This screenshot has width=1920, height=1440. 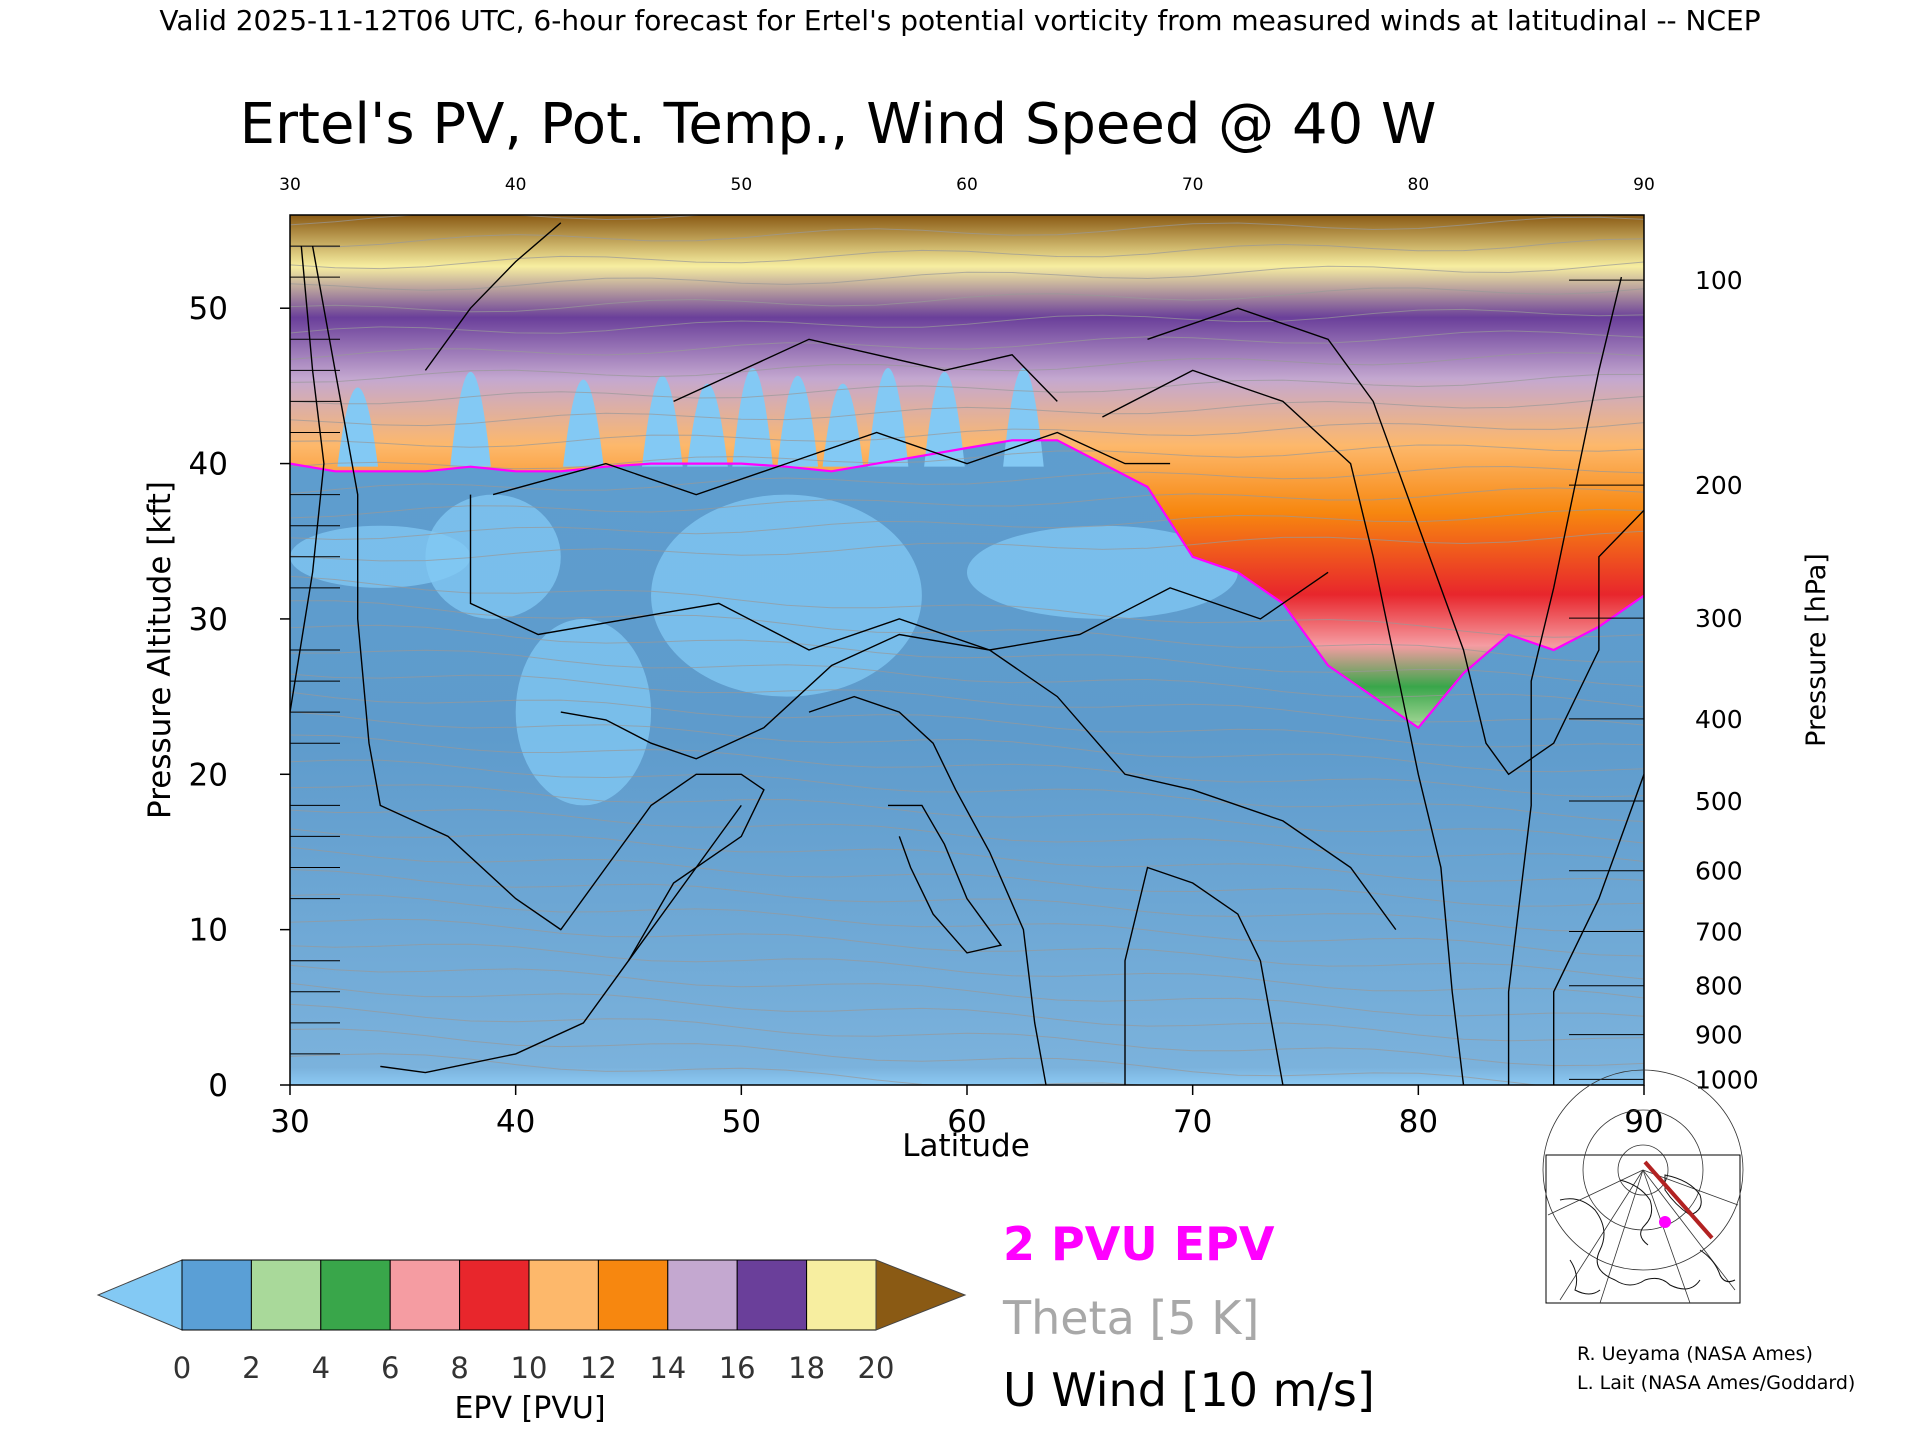 What do you see at coordinates (208, 775) in the screenshot?
I see `y-tick-label: 20` at bounding box center [208, 775].